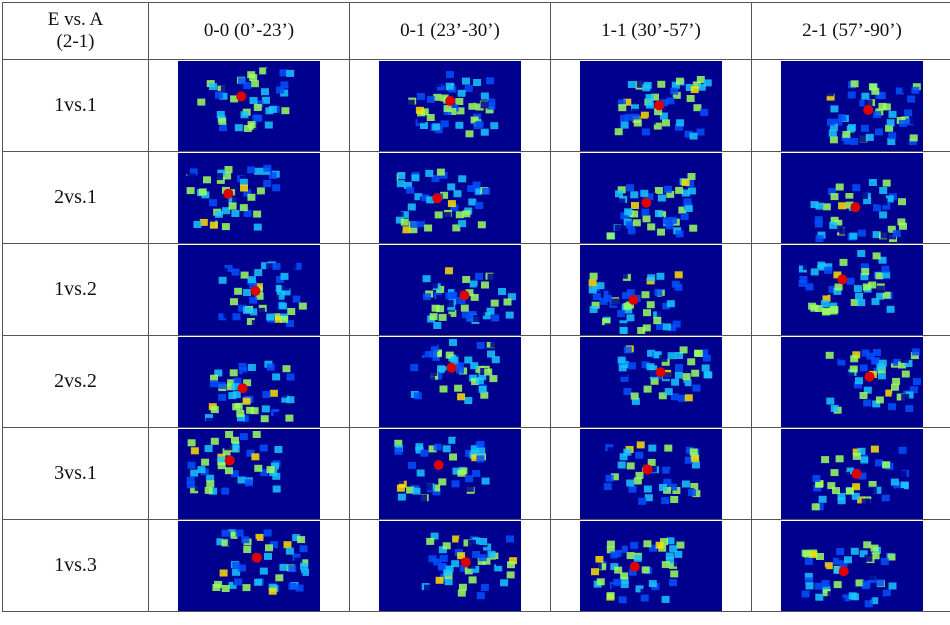 The width and height of the screenshot is (950, 625). I want to click on heat-hotspot, so click(647, 469).